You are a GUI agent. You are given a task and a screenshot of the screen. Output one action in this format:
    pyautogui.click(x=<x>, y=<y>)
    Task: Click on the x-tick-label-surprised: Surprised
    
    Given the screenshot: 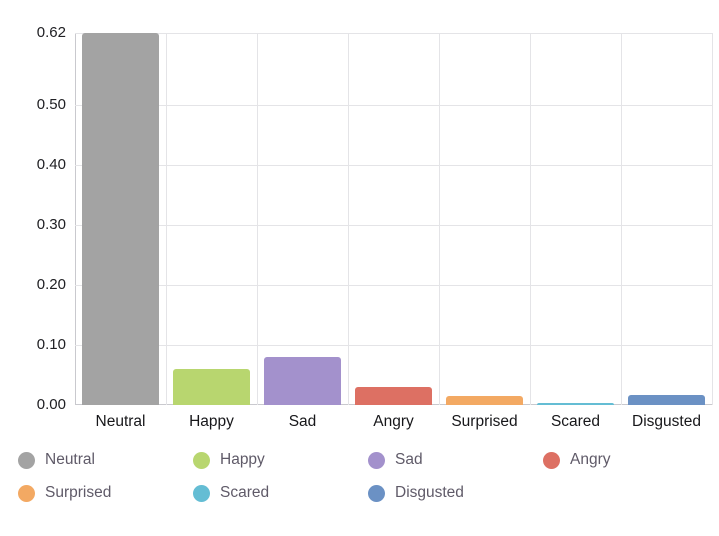 What is the action you would take?
    pyautogui.click(x=484, y=421)
    